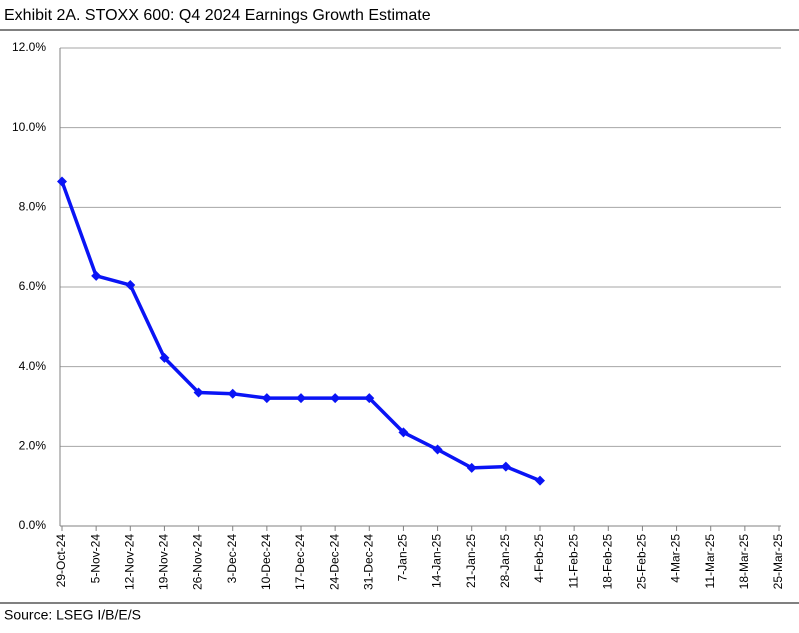 The width and height of the screenshot is (799, 633). I want to click on x-tick-label: 25-Feb-25, so click(642, 562).